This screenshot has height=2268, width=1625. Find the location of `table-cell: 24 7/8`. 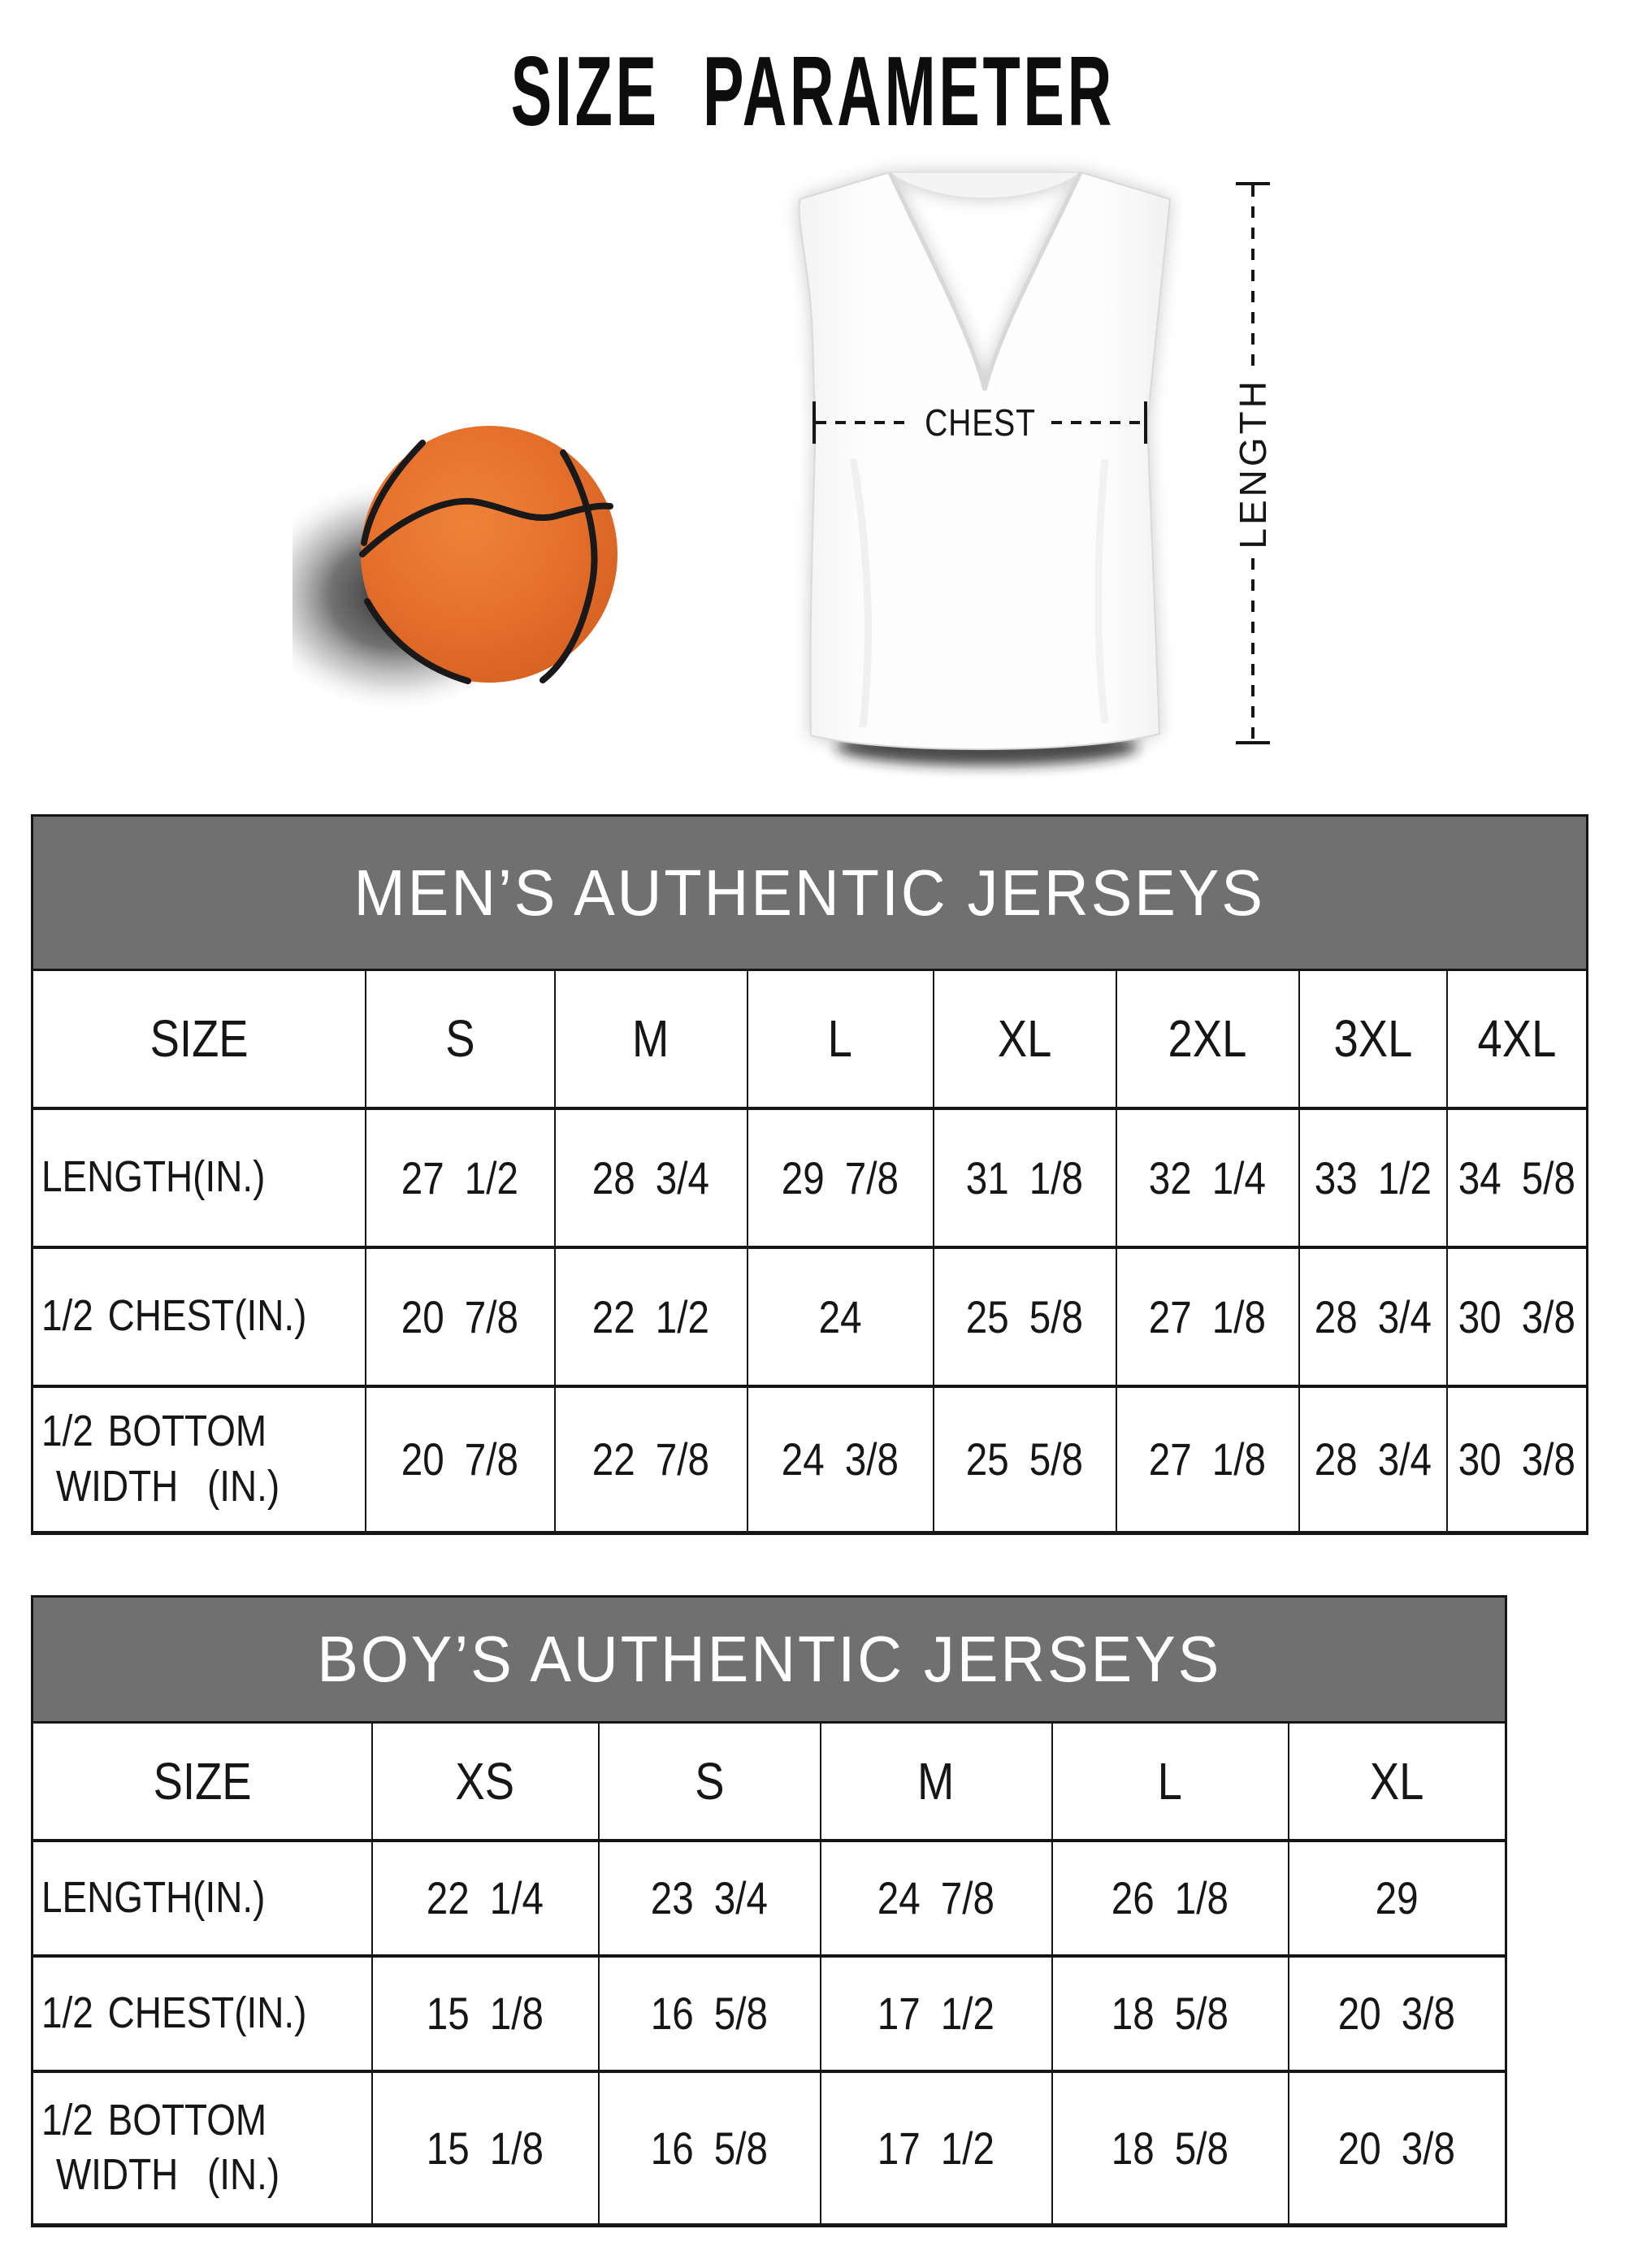

table-cell: 24 7/8 is located at coordinates (936, 1898).